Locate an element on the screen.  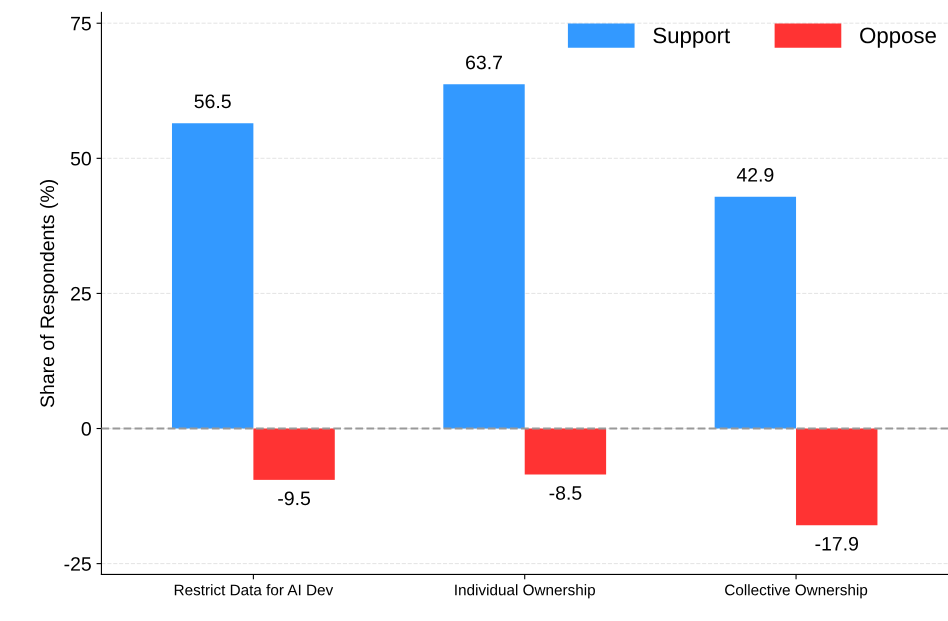
x-tick-label: Restrict Data for AI Dev is located at coordinates (254, 590).